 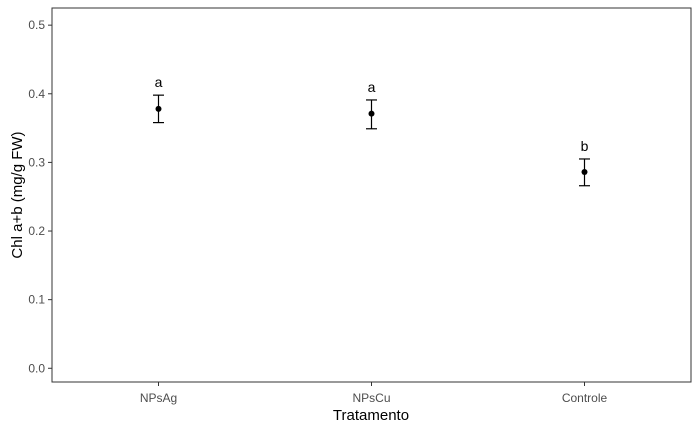 I want to click on y-axis-title: Chl a+b (mg/g FW), so click(x=17, y=194).